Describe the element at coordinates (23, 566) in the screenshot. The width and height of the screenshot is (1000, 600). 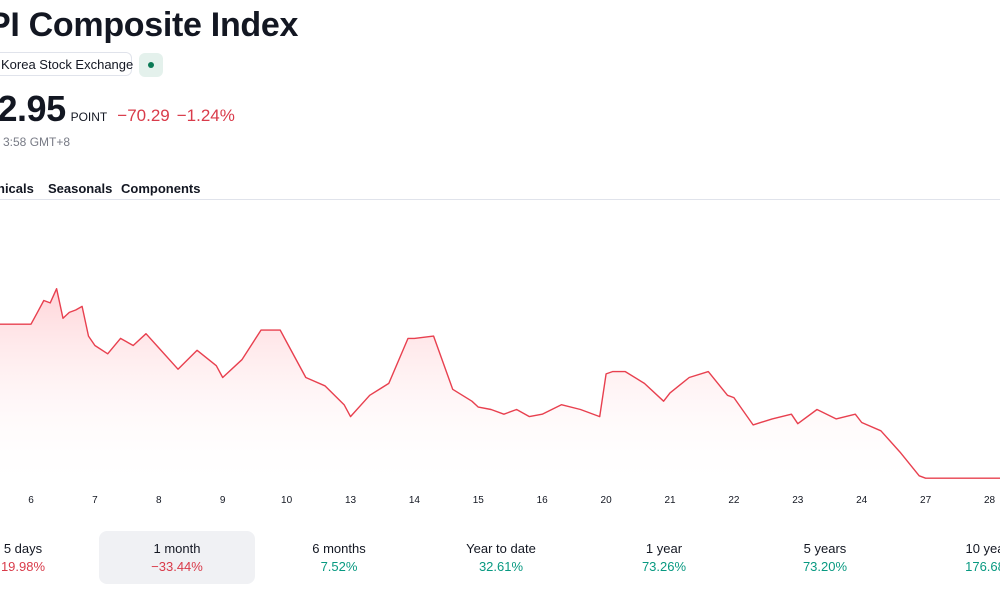
I see `period-value: 19.98%` at that location.